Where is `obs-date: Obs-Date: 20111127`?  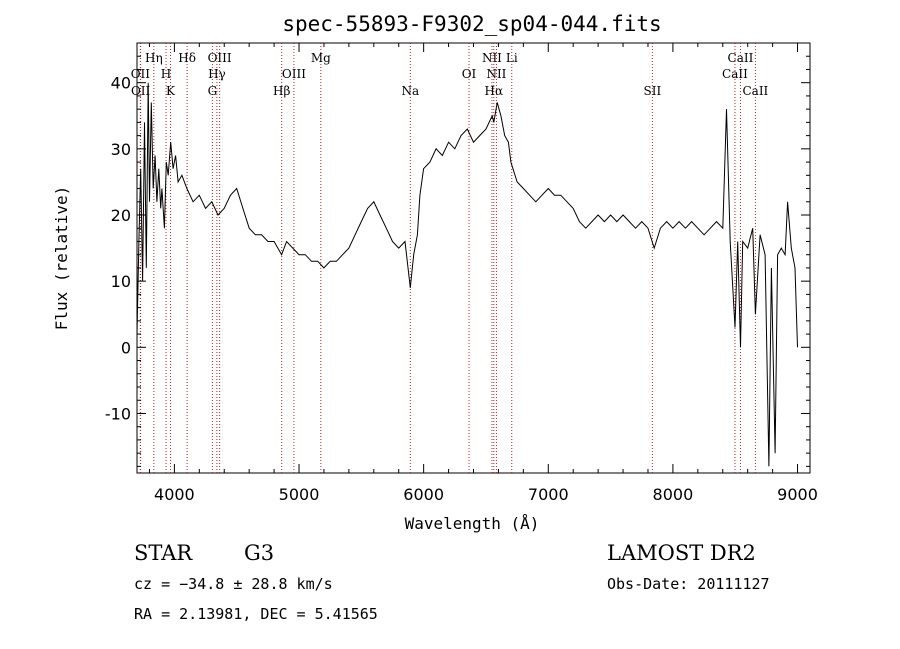 obs-date: Obs-Date: 20111127 is located at coordinates (688, 584).